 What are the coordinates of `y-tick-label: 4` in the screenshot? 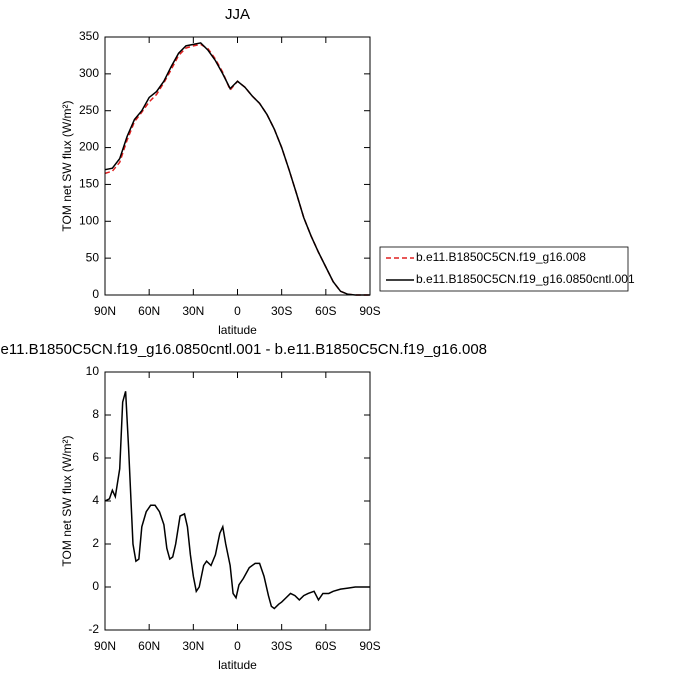 It's located at (95, 500).